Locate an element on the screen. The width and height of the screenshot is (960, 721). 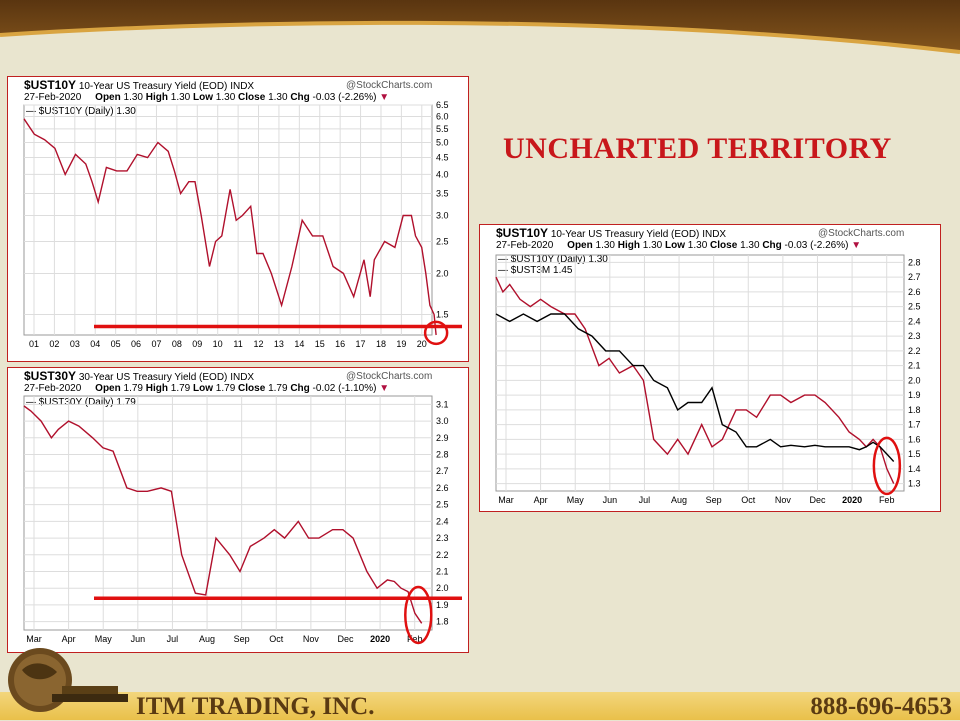
description-label: 10-Year US Treasury Yield (EOD) is located at coordinates (153, 86).